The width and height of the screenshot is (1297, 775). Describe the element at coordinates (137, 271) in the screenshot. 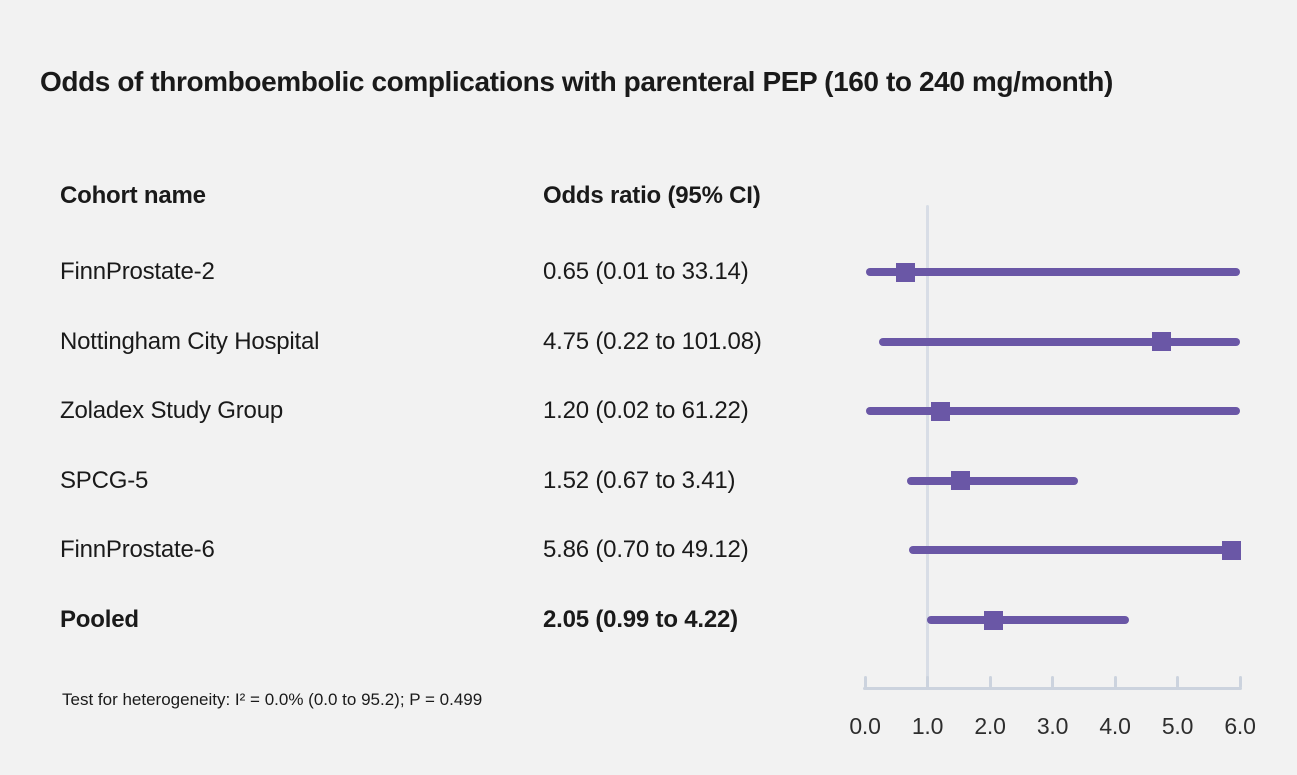

I see `cohort-label: FinnProstate-2` at that location.